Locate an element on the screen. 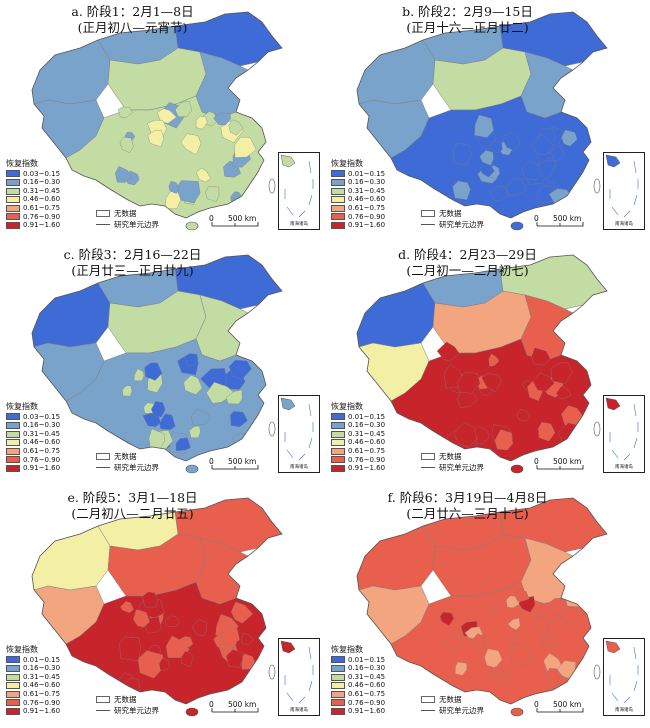 This screenshot has width=650, height=728. legend-entry: 0.31~0.45 is located at coordinates (33, 434).